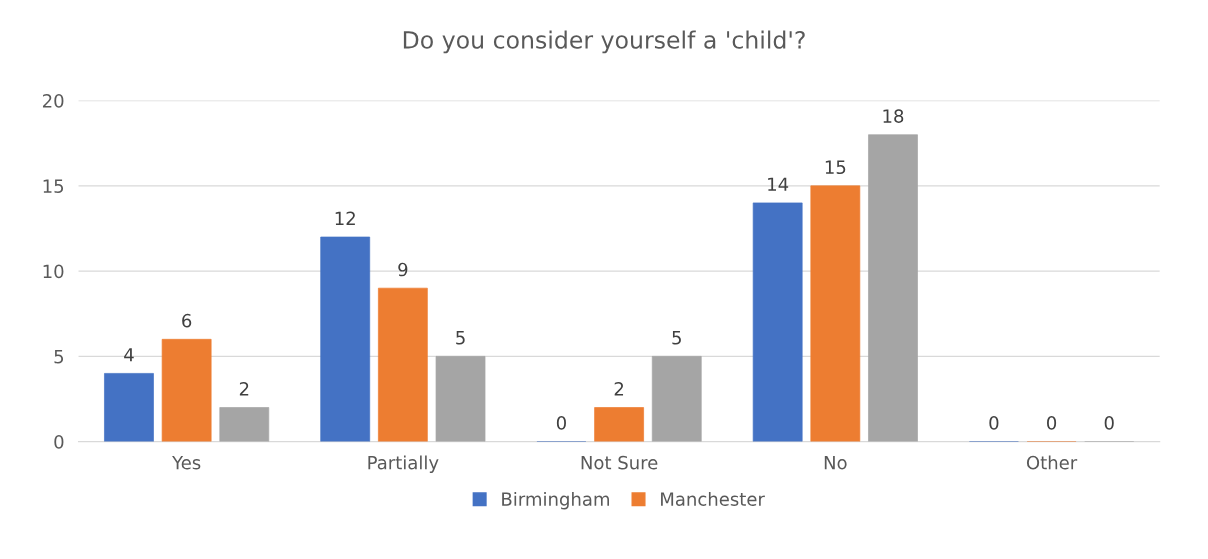 The width and height of the screenshot is (1208, 559). I want to click on y-tick-label: 20, so click(53, 101).